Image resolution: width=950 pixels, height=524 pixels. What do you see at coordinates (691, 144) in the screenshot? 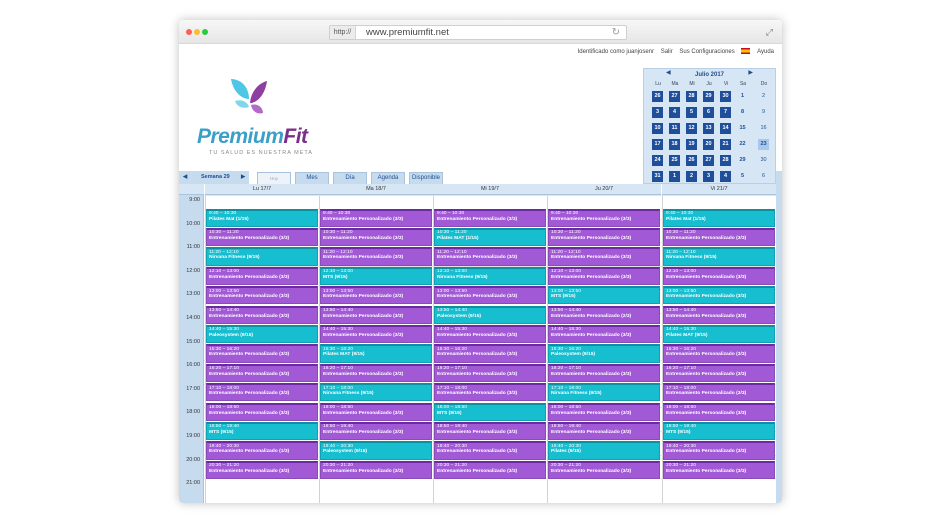
I see `mini-calendar-day: 19` at bounding box center [691, 144].